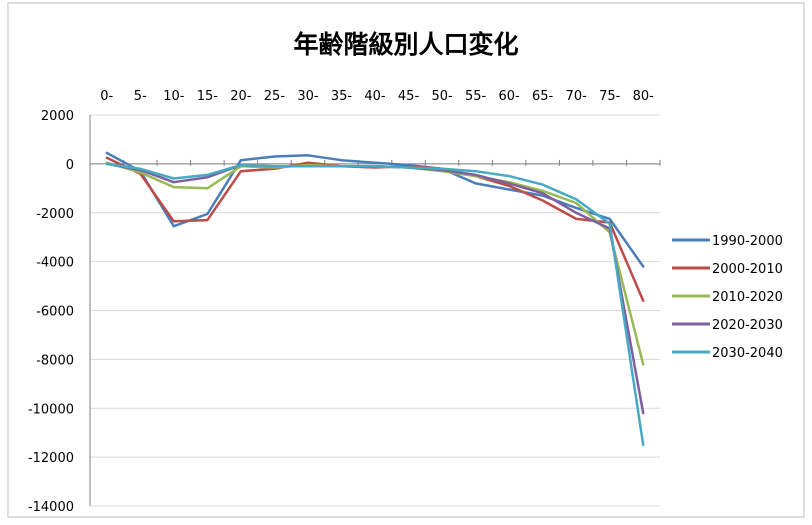 The width and height of the screenshot is (812, 525). What do you see at coordinates (747, 241) in the screenshot?
I see `legend-label: 1990-2000` at bounding box center [747, 241].